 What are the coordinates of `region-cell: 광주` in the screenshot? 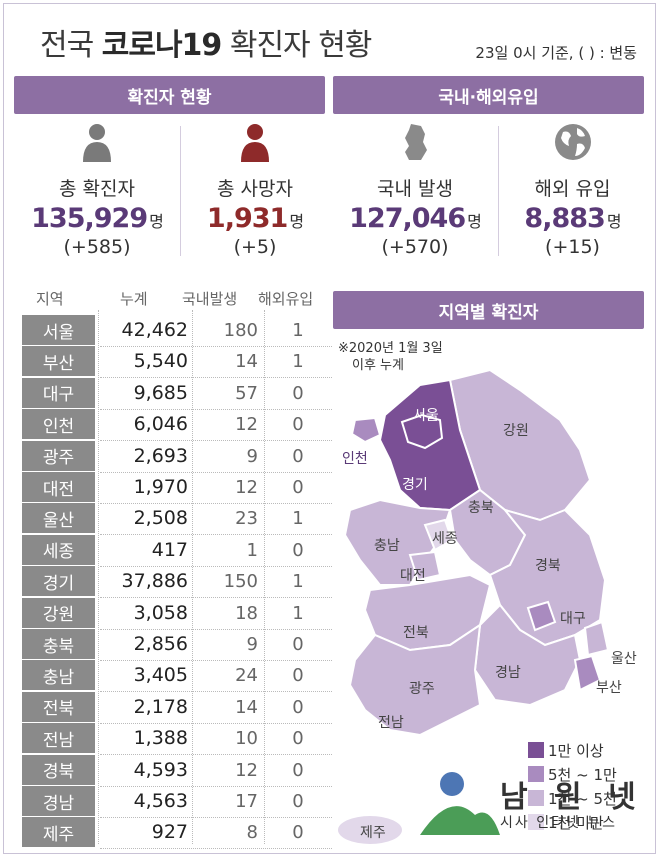 It's located at (58, 456).